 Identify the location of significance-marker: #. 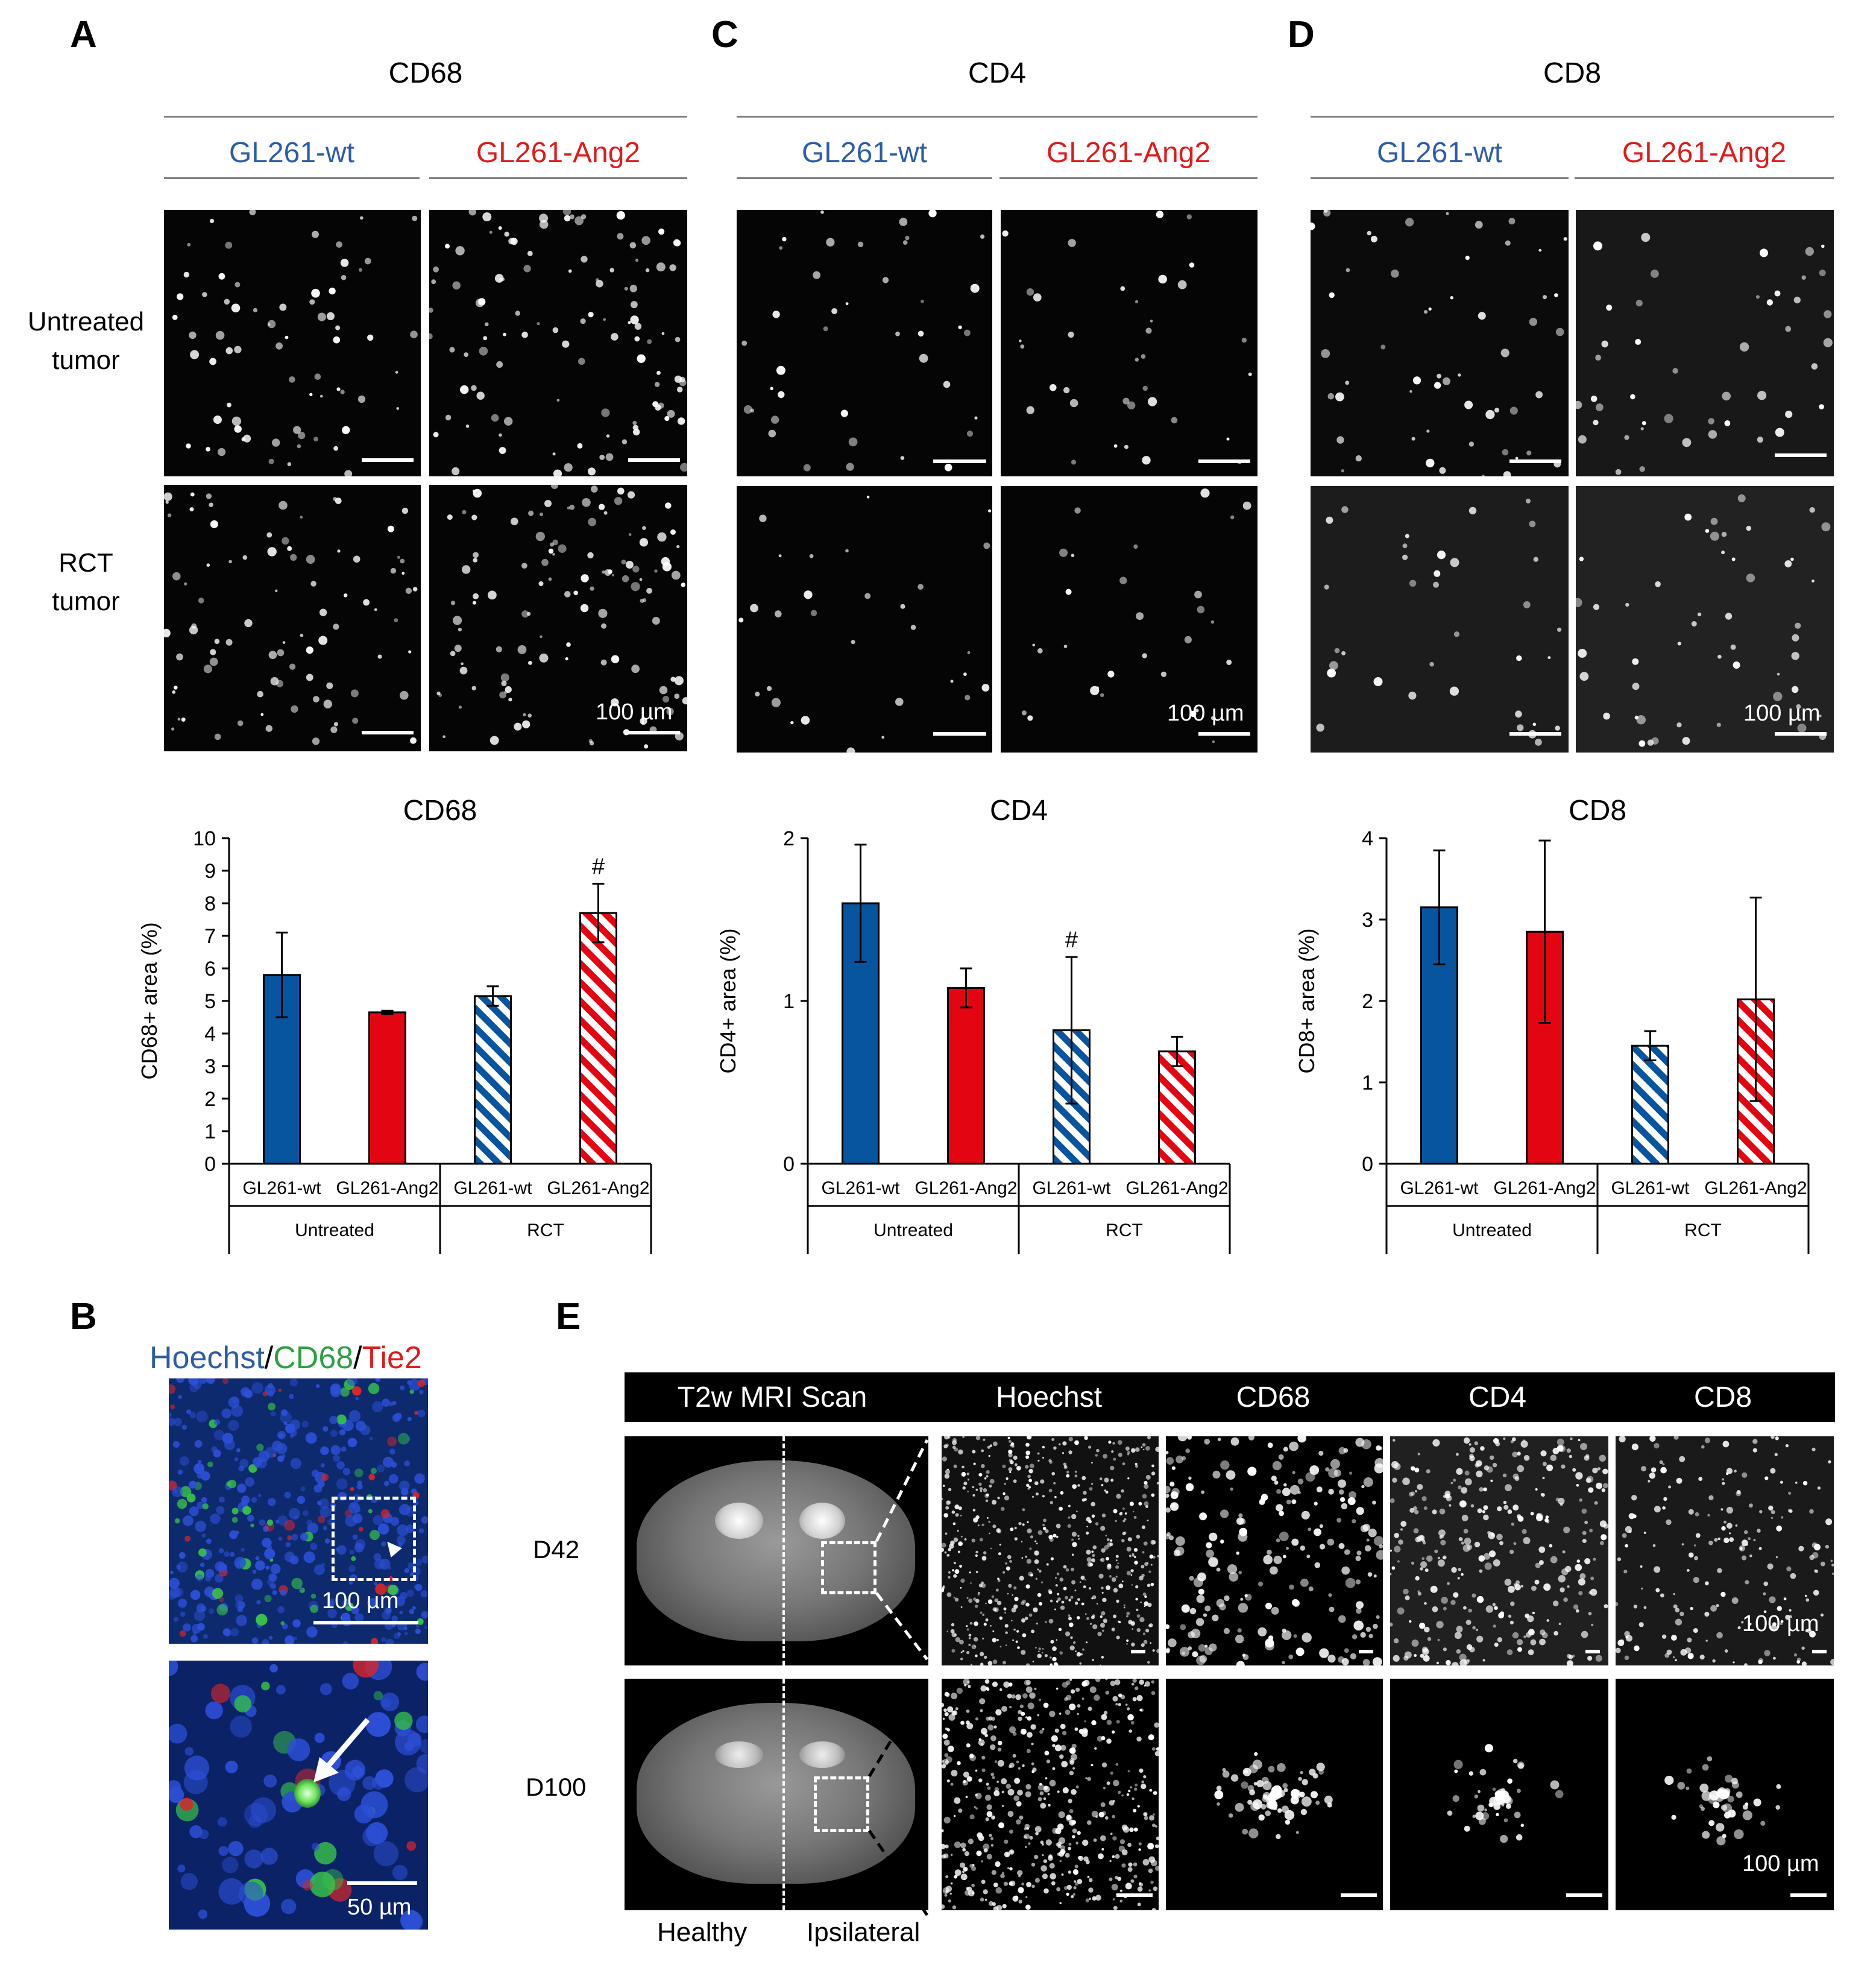
(1071, 940).